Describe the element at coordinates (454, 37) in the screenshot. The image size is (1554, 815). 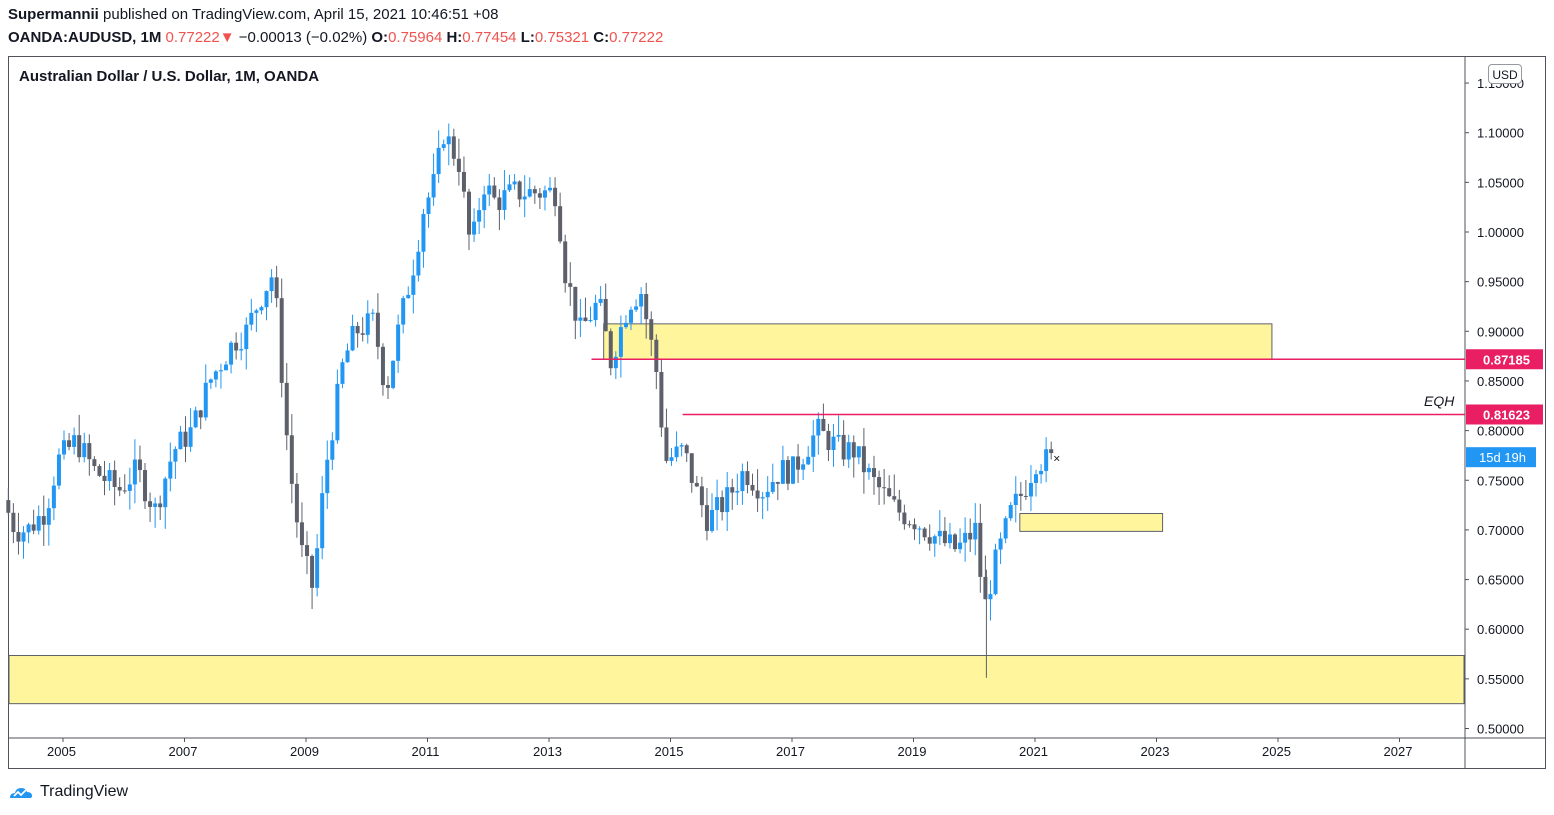
I see `high-label: H:` at that location.